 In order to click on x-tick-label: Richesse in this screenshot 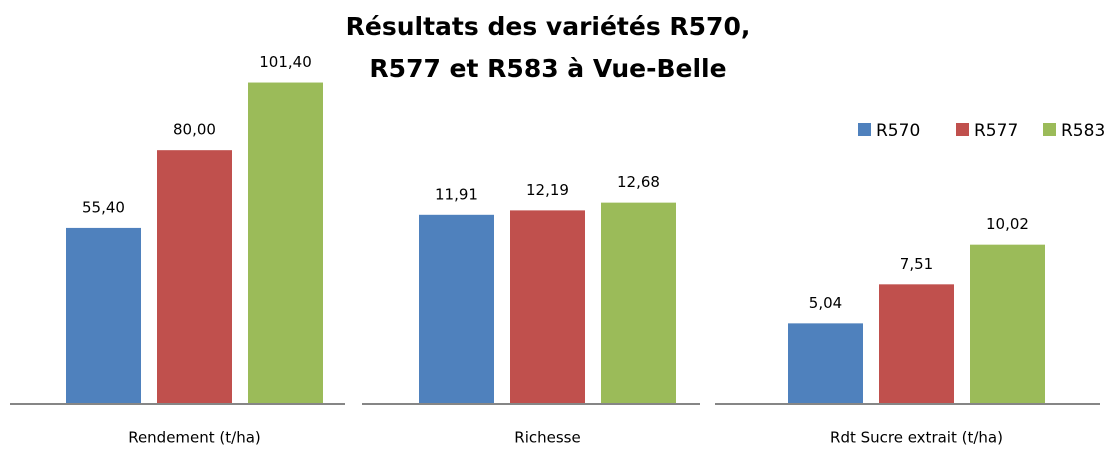, I will do `click(547, 438)`.